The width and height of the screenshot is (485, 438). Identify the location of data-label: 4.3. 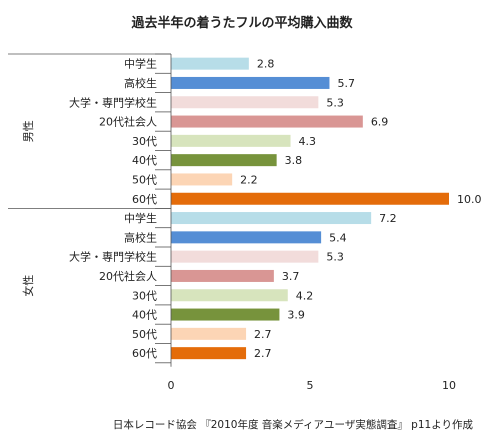
(308, 141).